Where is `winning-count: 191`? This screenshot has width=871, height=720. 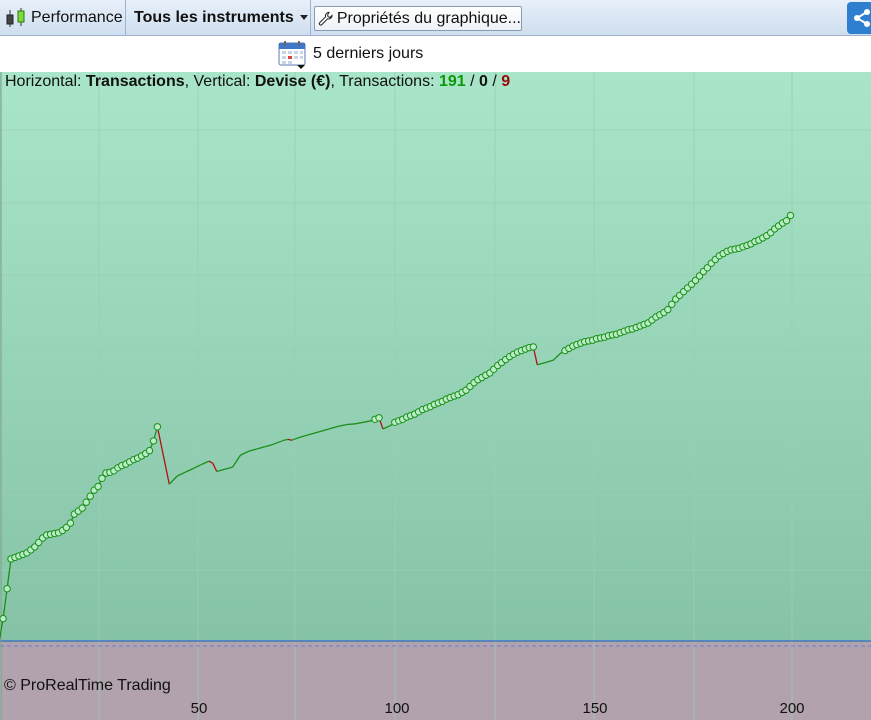 winning-count: 191 is located at coordinates (452, 81).